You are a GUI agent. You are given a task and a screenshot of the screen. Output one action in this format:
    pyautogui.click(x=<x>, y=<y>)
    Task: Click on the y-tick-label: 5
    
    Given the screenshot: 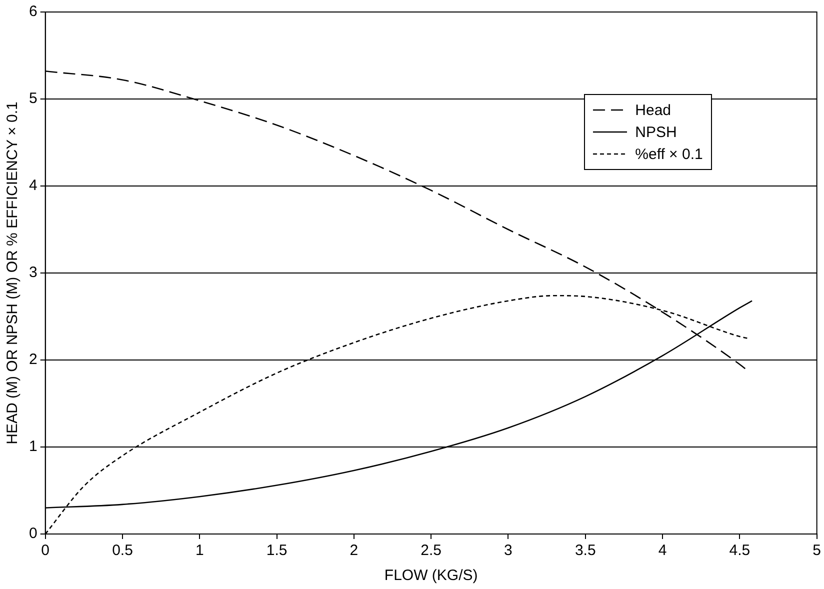 What is the action you would take?
    pyautogui.click(x=33, y=99)
    